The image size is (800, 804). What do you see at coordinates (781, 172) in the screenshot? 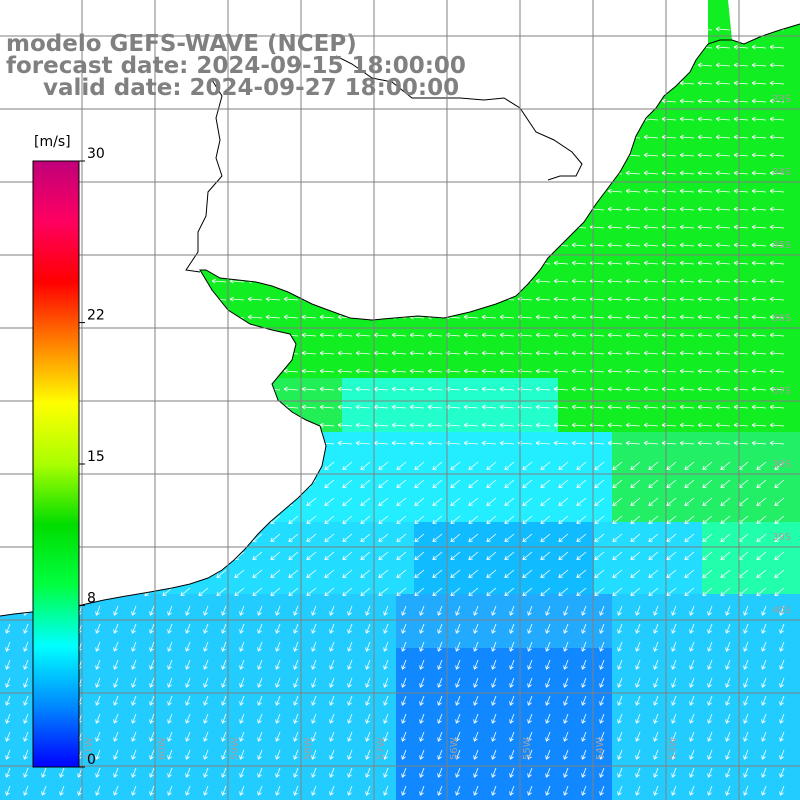
I see `latitude-label: 34S` at bounding box center [781, 172].